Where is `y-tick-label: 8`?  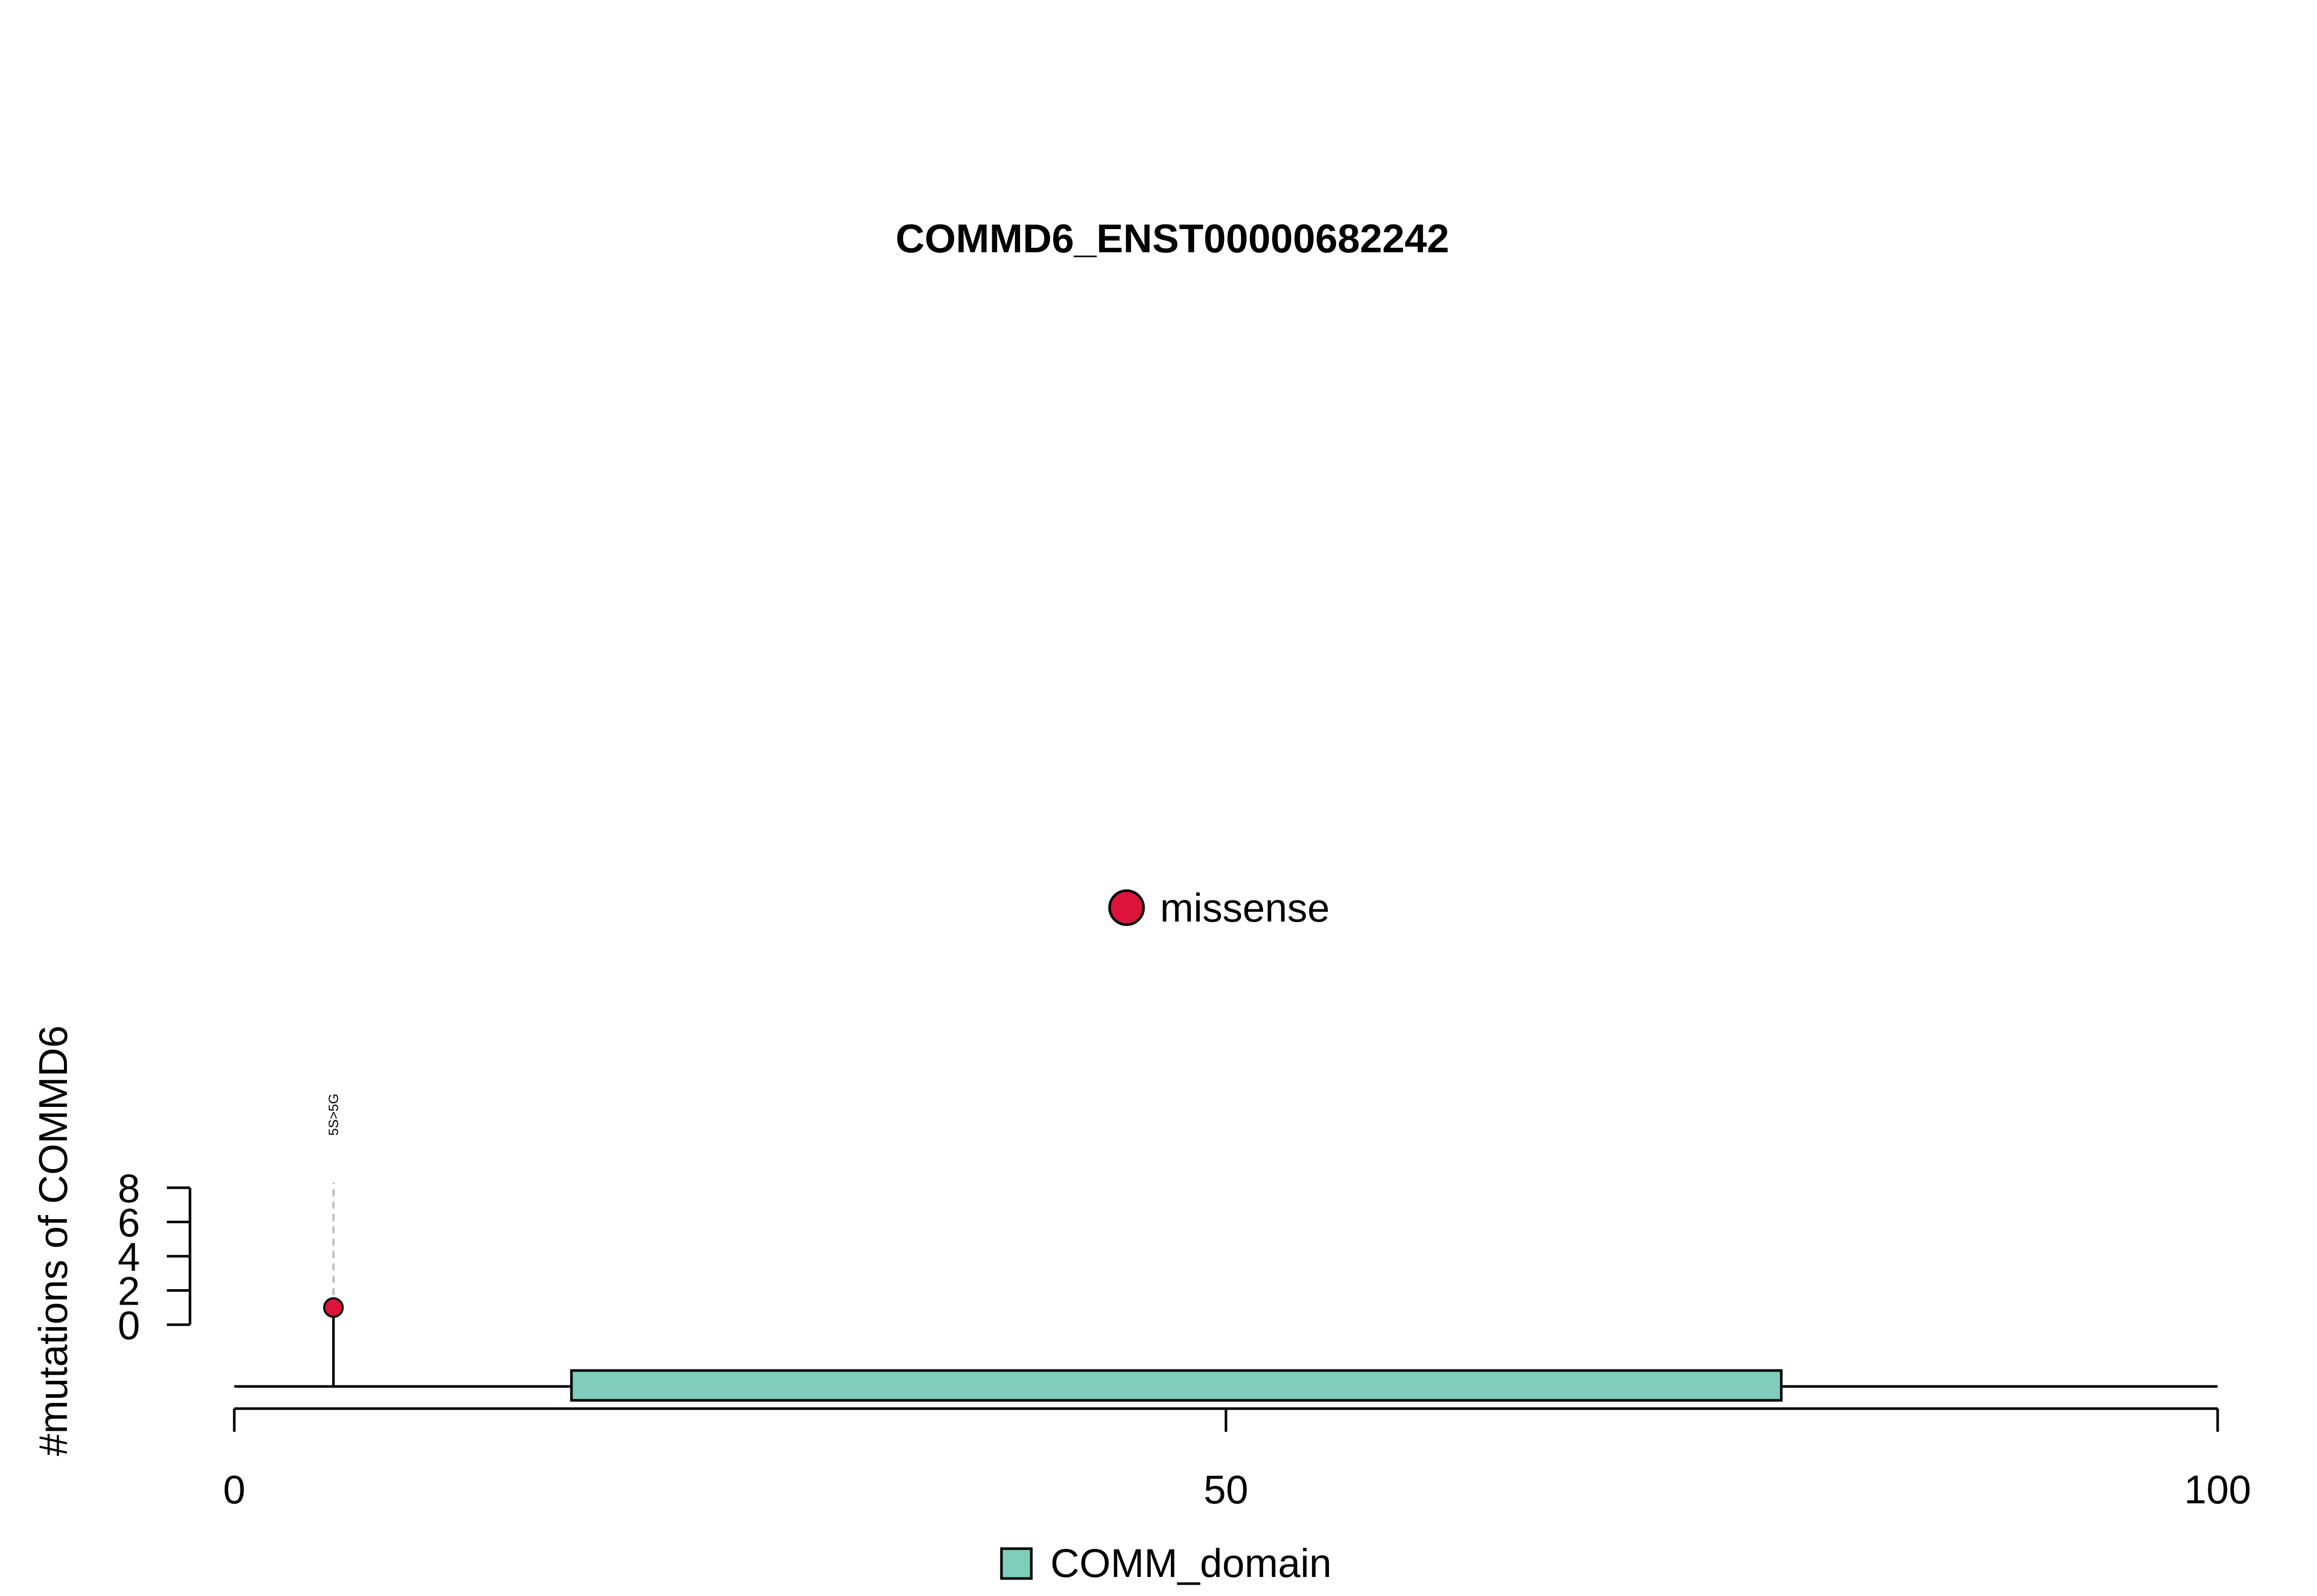
y-tick-label: 8 is located at coordinates (129, 1189).